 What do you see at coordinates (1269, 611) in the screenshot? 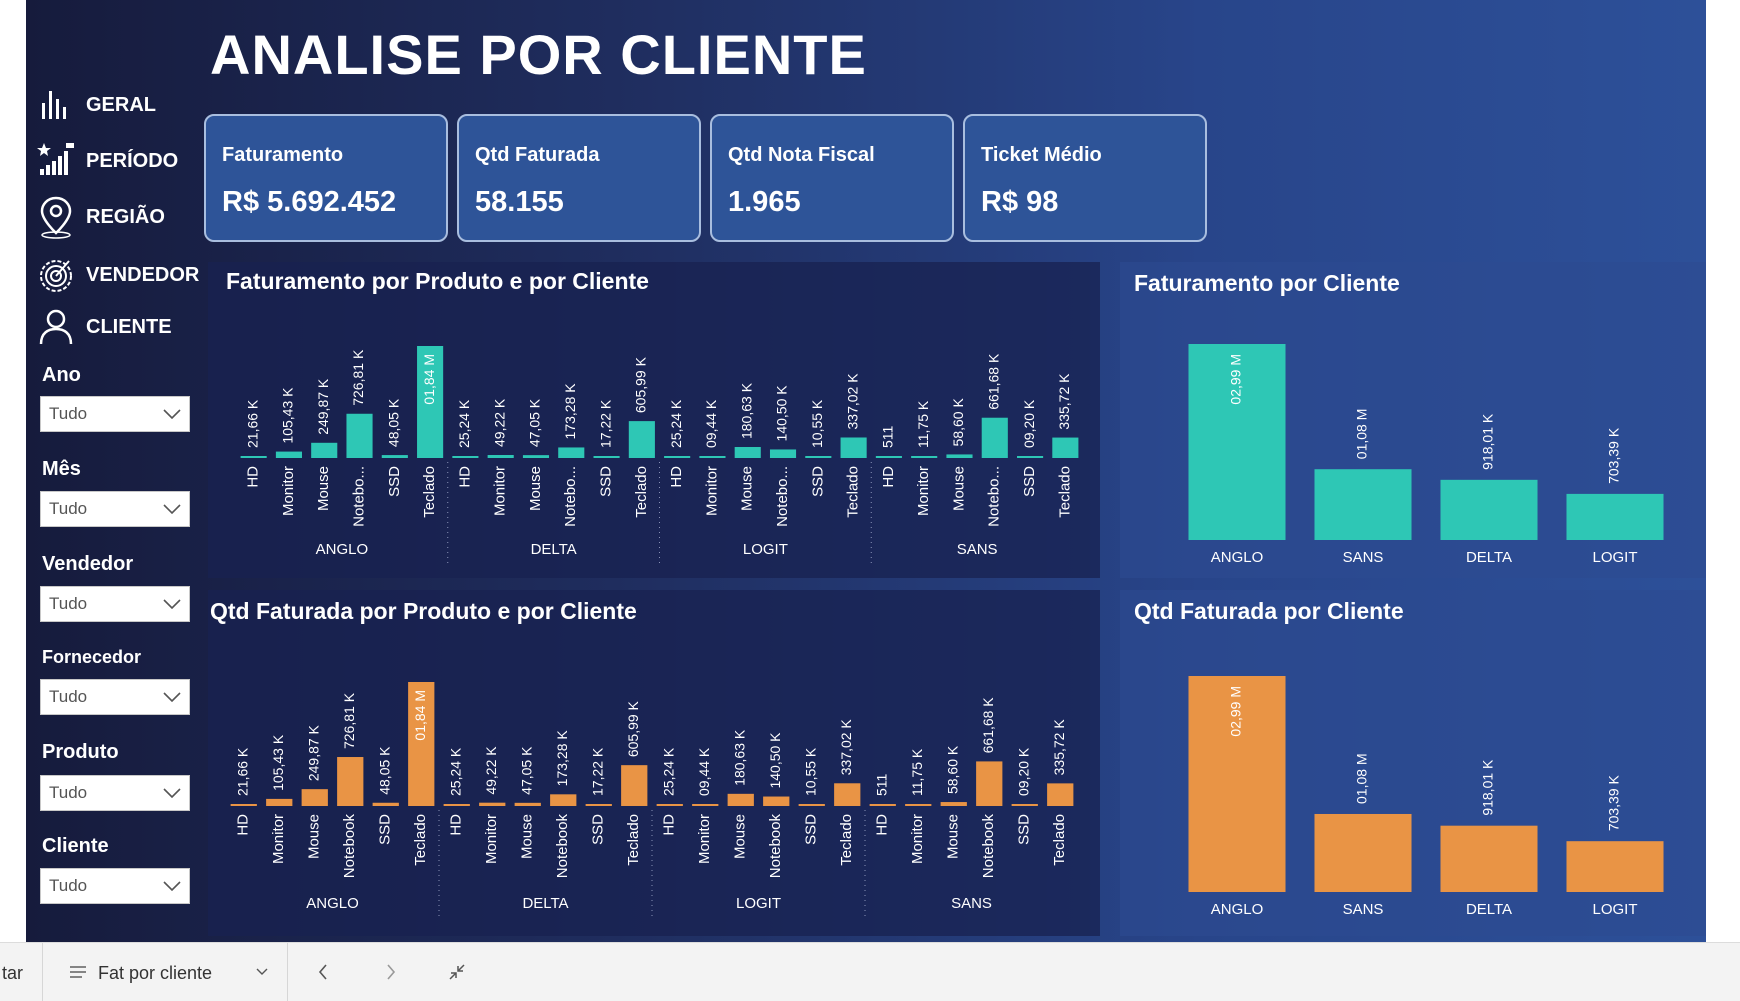
I see `chart-title: Qtd Faturada por Cliente` at bounding box center [1269, 611].